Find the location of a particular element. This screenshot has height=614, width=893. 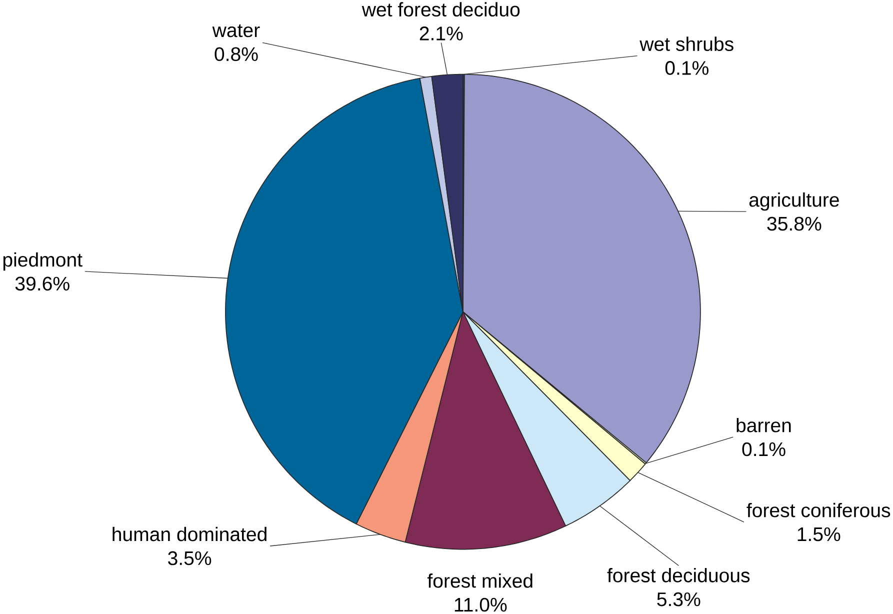

slice-label: wet forest deciduo is located at coordinates (441, 9).